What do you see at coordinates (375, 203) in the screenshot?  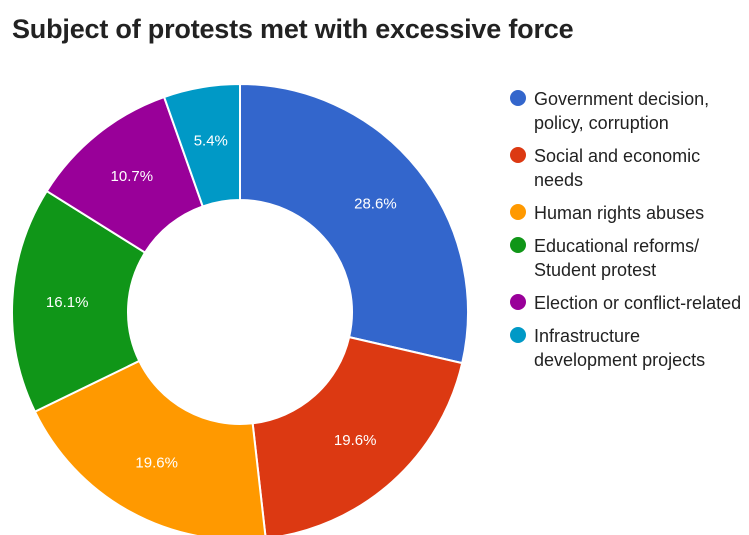 I see `slice-label-1: 28.6%` at bounding box center [375, 203].